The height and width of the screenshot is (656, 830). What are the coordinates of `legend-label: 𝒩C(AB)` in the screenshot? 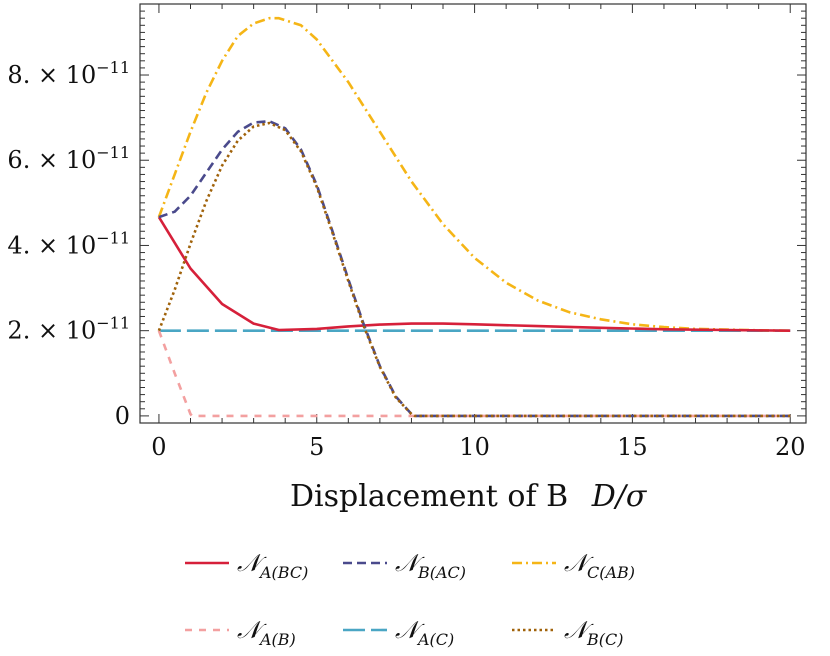 It's located at (599, 565).